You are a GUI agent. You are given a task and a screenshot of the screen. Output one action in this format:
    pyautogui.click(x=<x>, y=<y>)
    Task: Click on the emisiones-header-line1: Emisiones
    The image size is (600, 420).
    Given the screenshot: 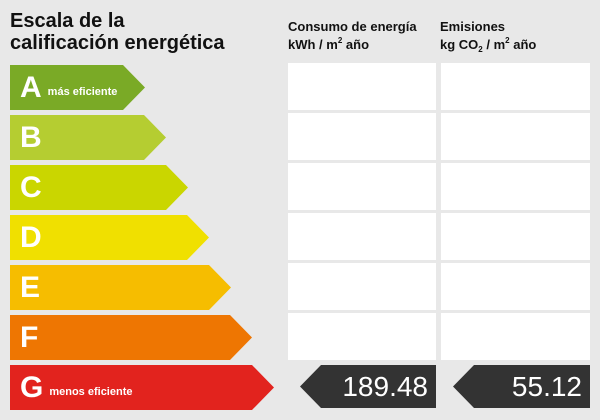 What is the action you would take?
    pyautogui.click(x=473, y=26)
    